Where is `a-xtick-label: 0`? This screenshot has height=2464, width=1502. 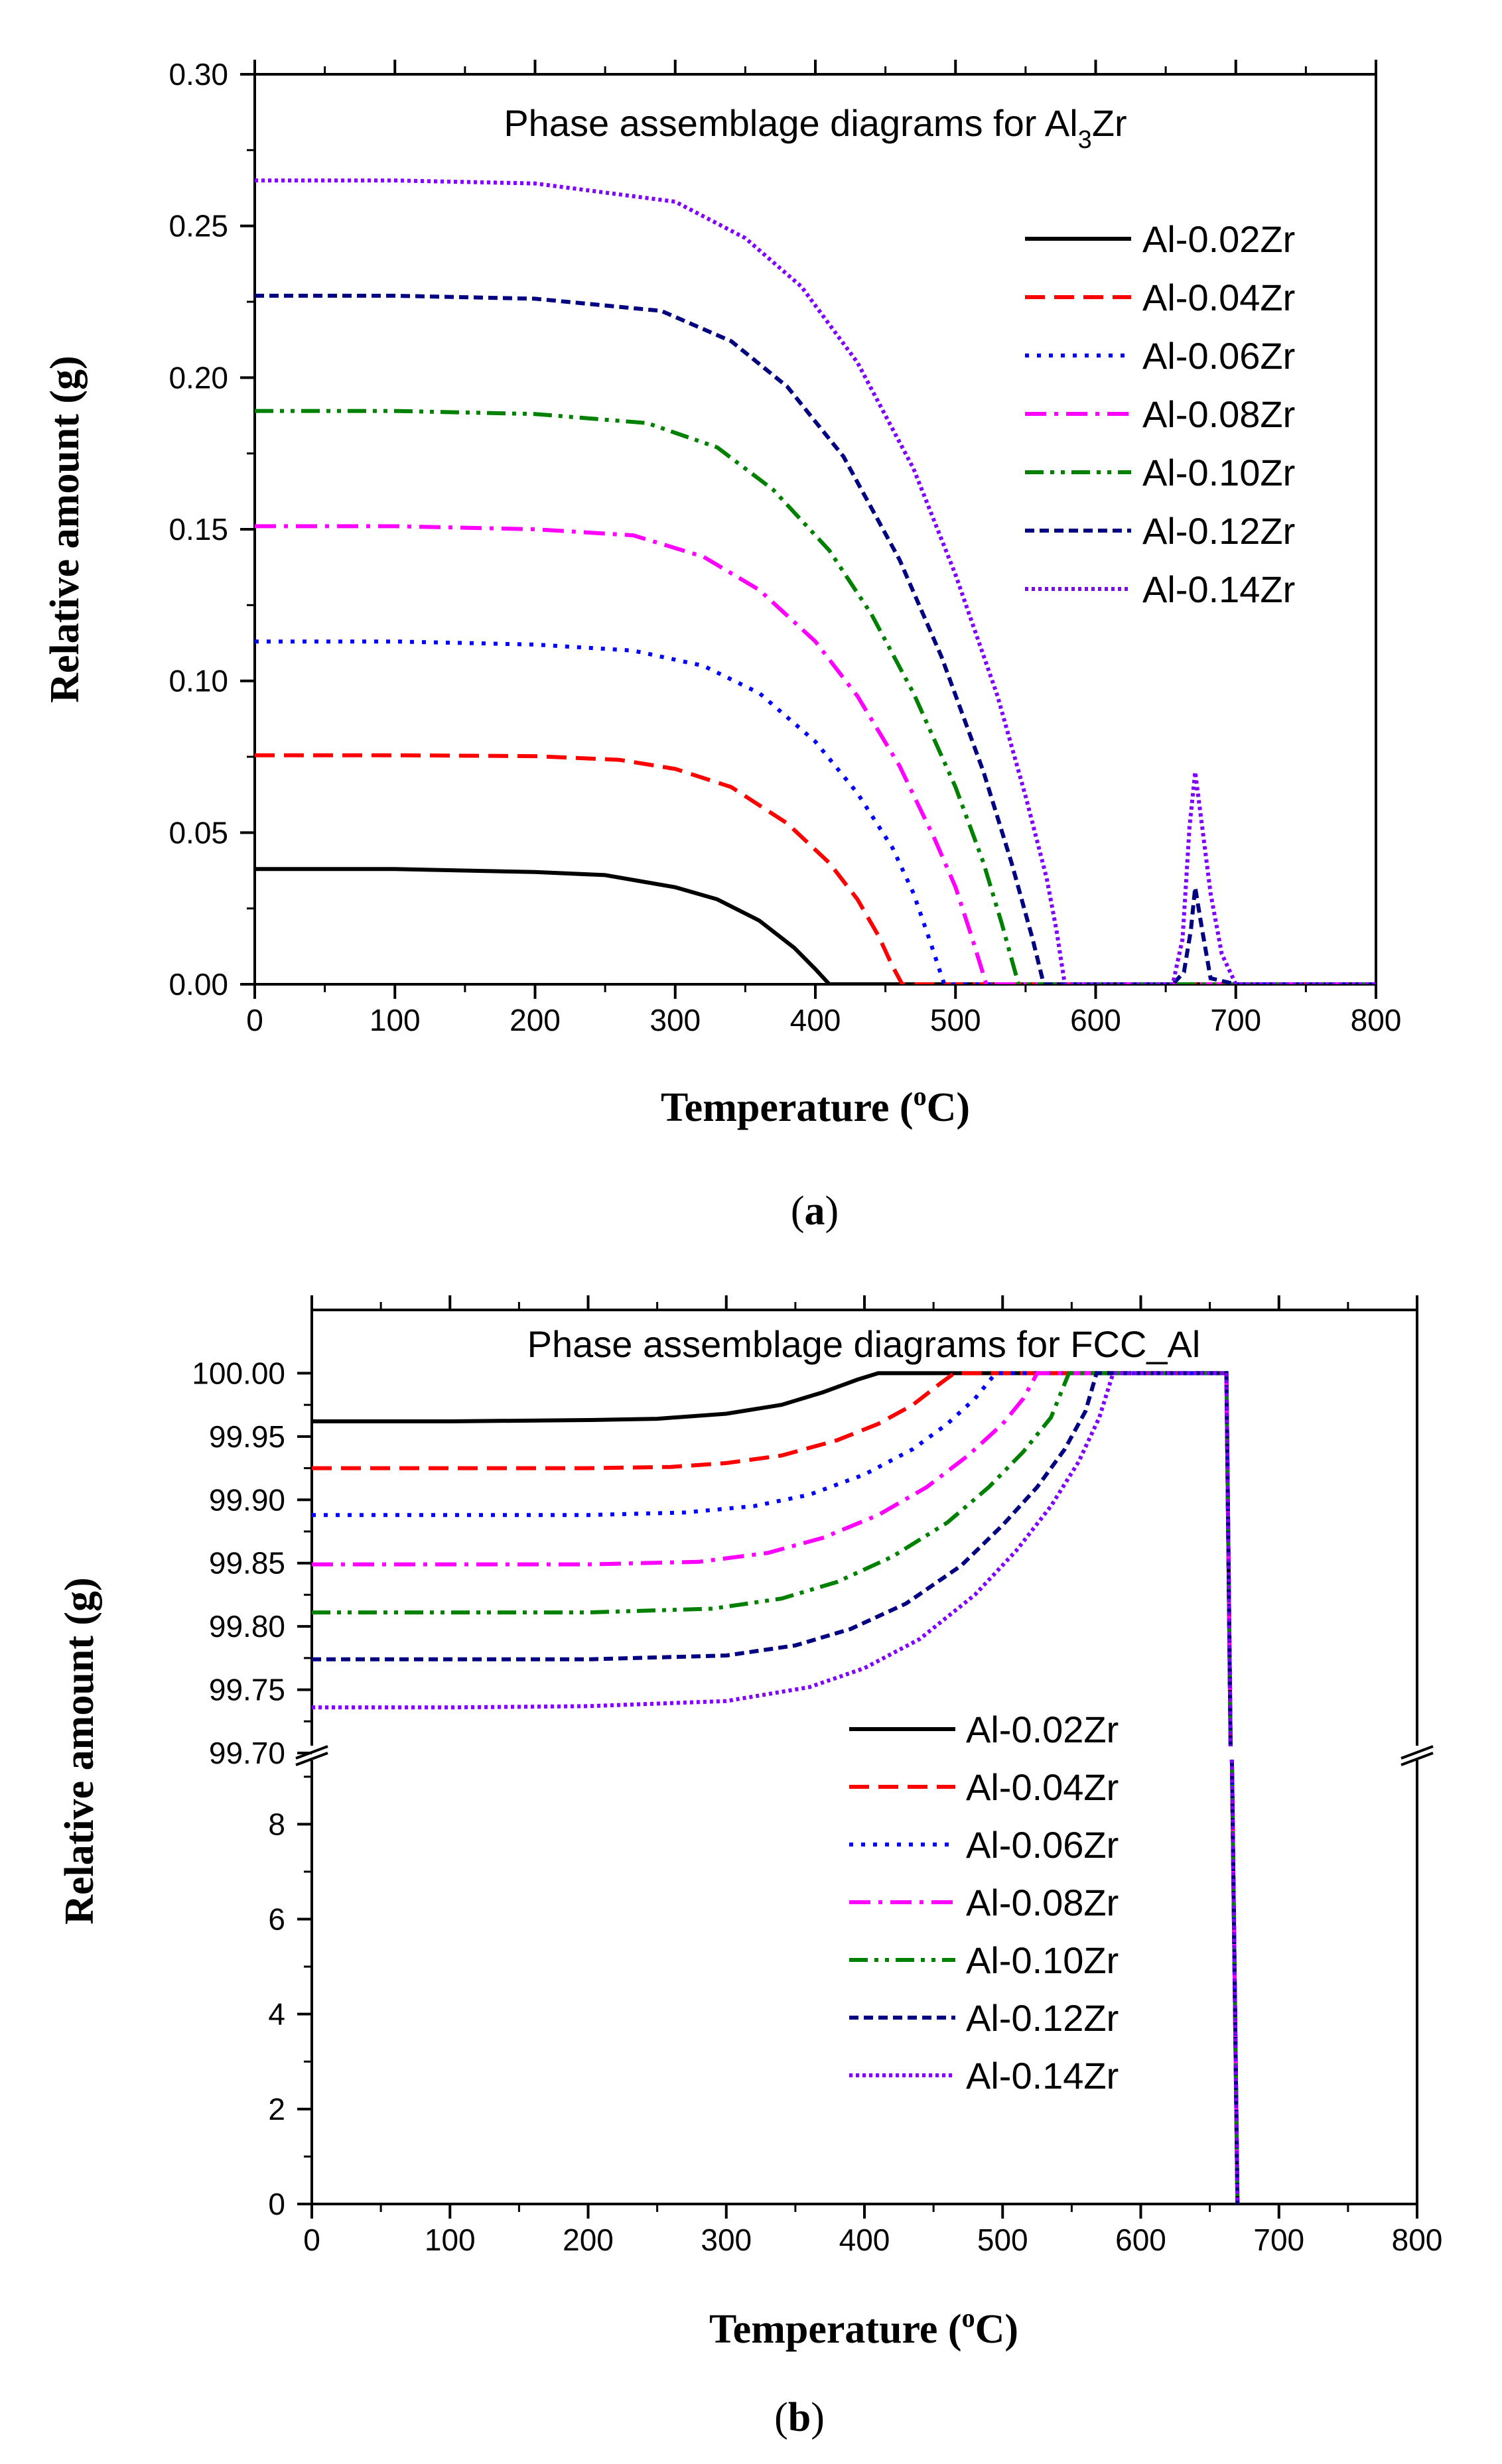 a-xtick-label: 0 is located at coordinates (255, 1020).